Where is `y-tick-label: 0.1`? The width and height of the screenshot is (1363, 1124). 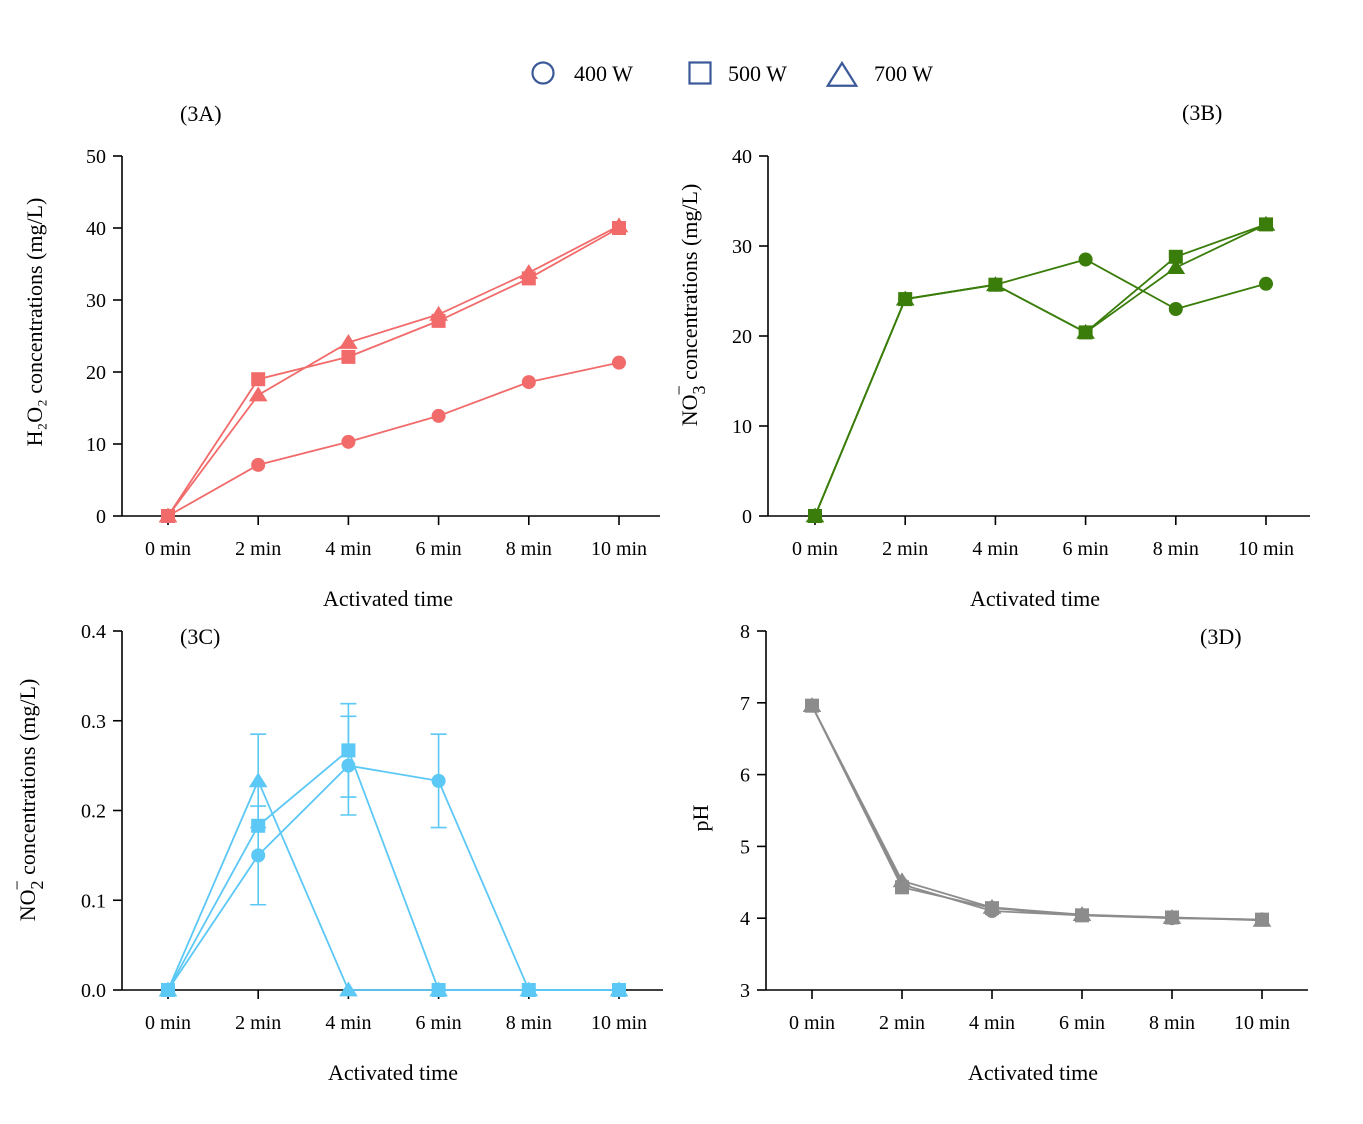 y-tick-label: 0.1 is located at coordinates (93, 901).